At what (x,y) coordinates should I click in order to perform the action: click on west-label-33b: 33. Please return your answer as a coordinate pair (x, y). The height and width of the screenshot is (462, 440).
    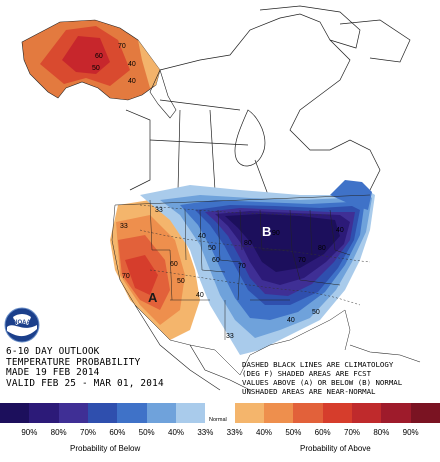
    Looking at the image, I should click on (124, 226).